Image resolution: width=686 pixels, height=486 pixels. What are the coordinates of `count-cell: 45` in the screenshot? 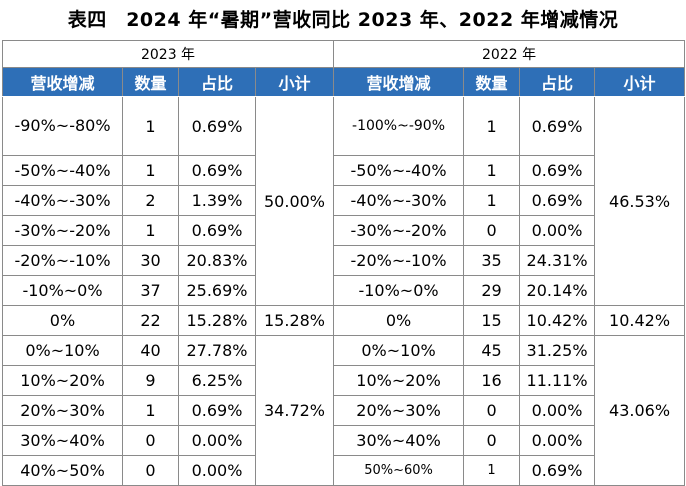 It's located at (492, 350).